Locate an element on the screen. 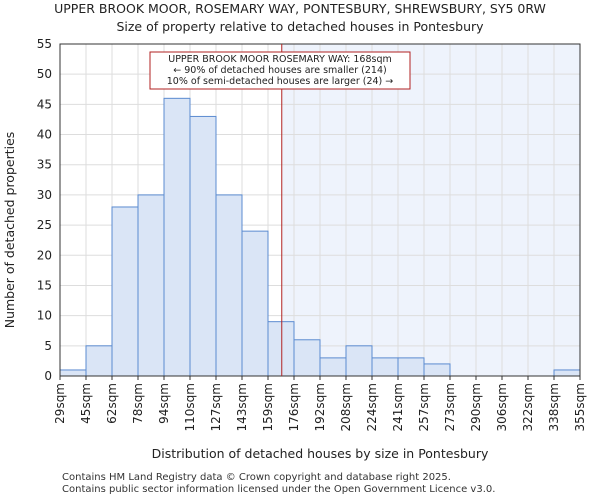 The height and width of the screenshot is (500, 600). x-tick-label: 355sqm is located at coordinates (580, 407).